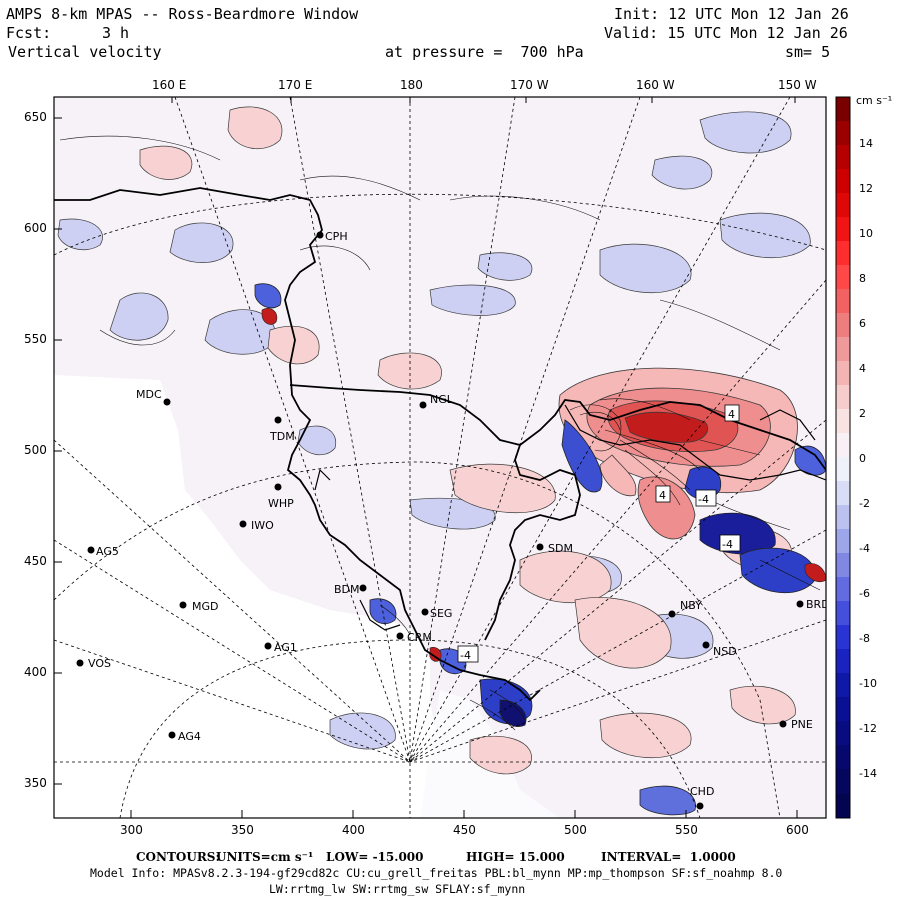 Image resolution: width=900 pixels, height=900 pixels. I want to click on colorbar-label: -12, so click(868, 728).